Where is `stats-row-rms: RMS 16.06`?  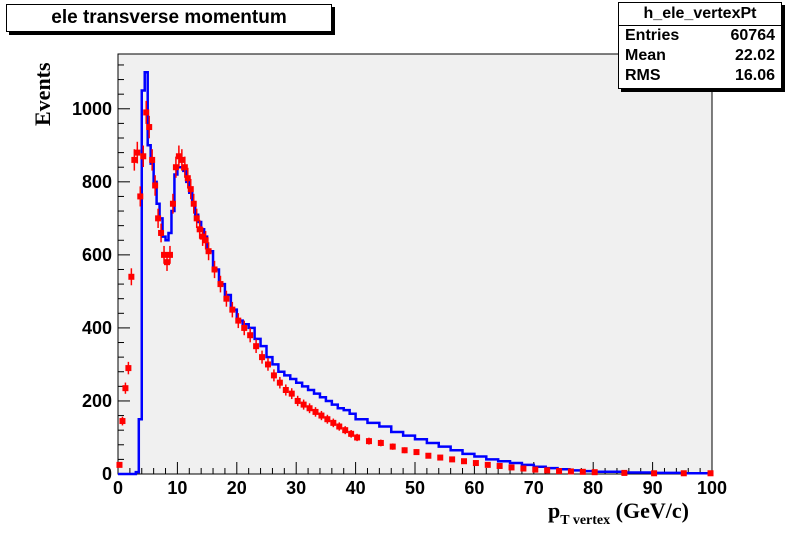
stats-row-rms: RMS 16.06 is located at coordinates (700, 76).